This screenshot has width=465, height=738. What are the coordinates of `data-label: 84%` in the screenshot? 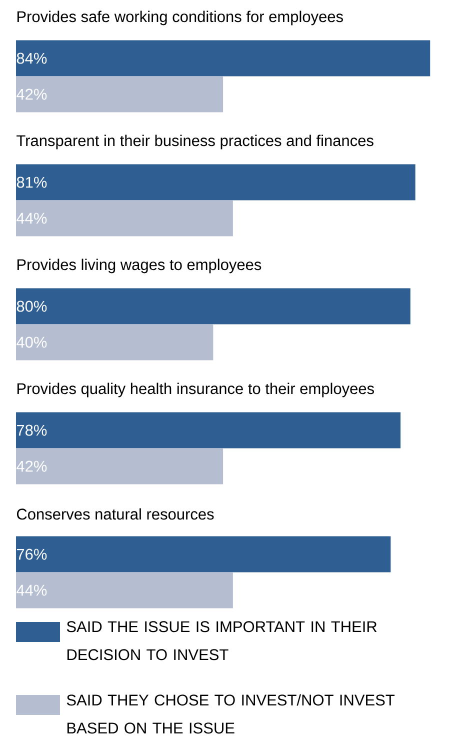 It's located at (31, 58).